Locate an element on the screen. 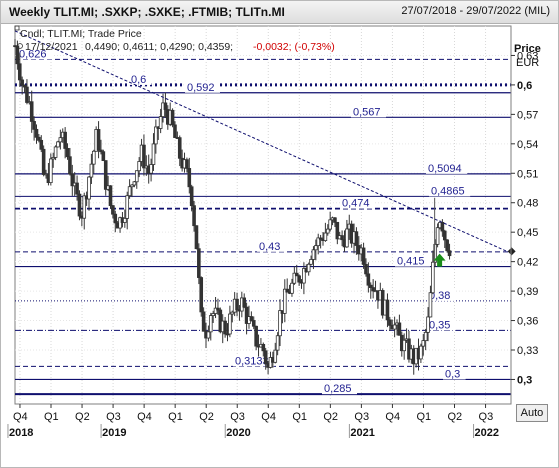  level-label: 0,35 is located at coordinates (439, 325).